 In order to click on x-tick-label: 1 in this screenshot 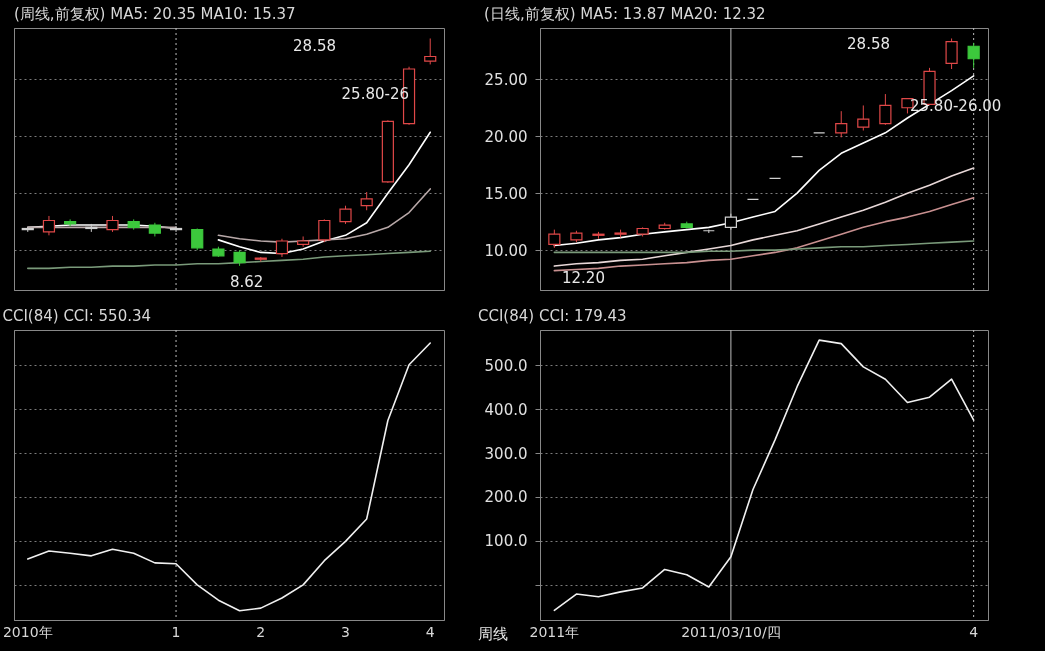, I will do `click(176, 631)`.